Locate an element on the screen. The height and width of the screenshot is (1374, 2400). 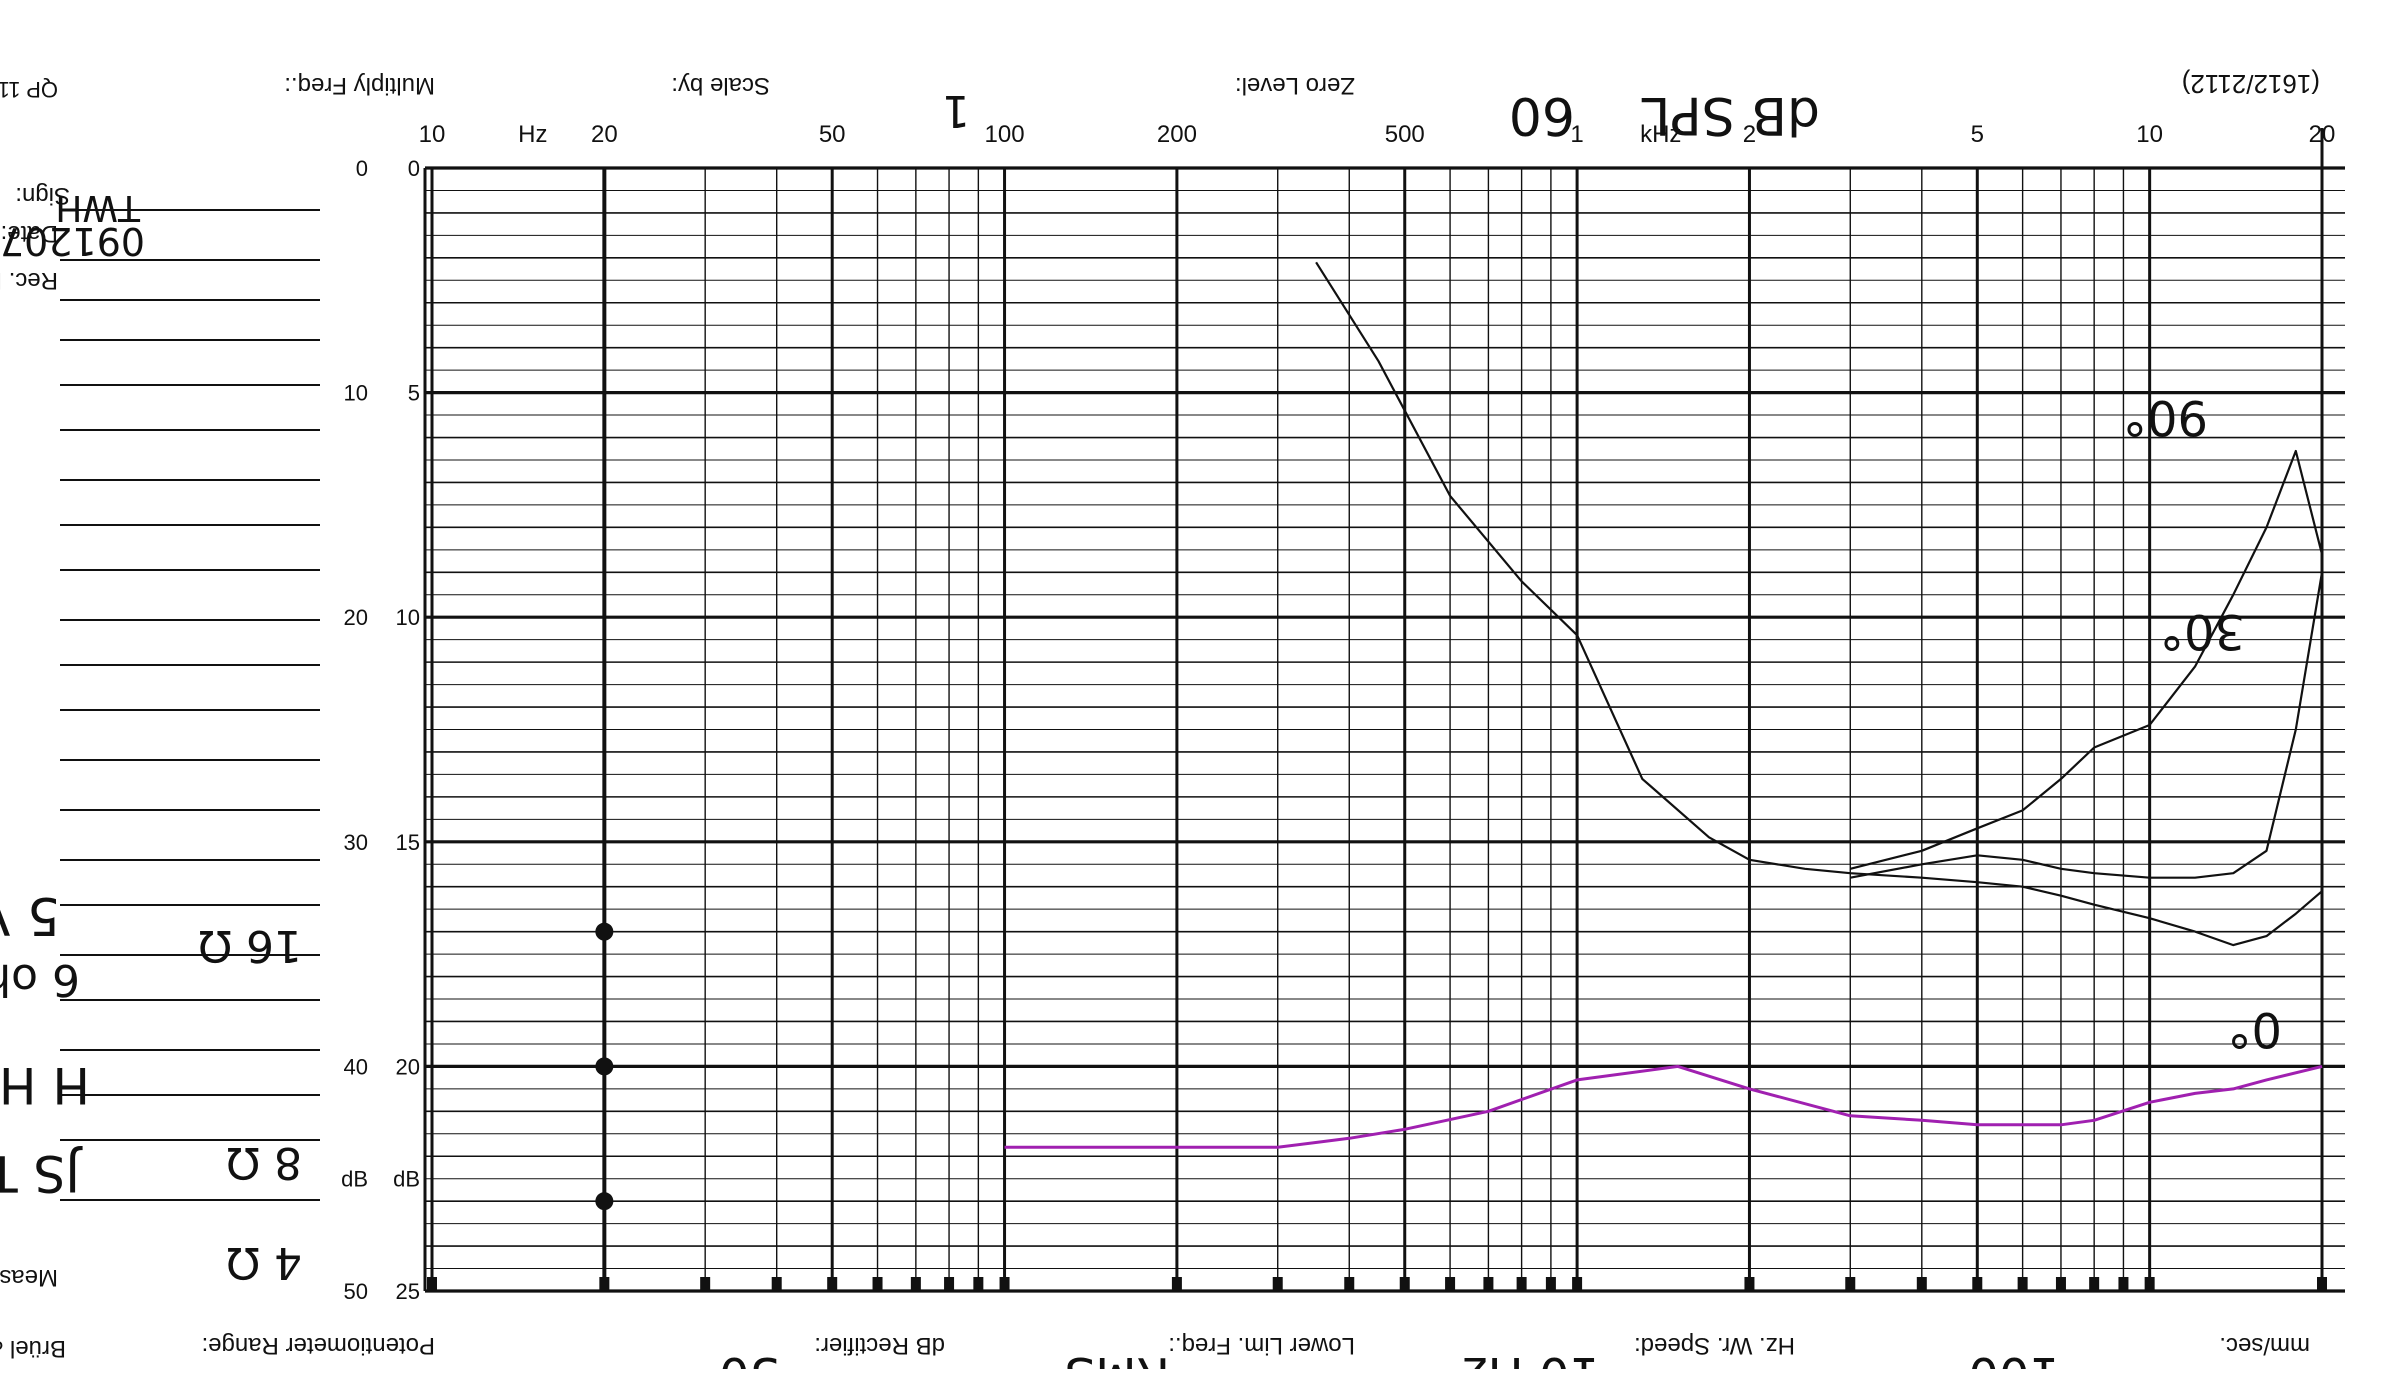
annotation-4ohm: 4 Ω is located at coordinates (264, 1262).